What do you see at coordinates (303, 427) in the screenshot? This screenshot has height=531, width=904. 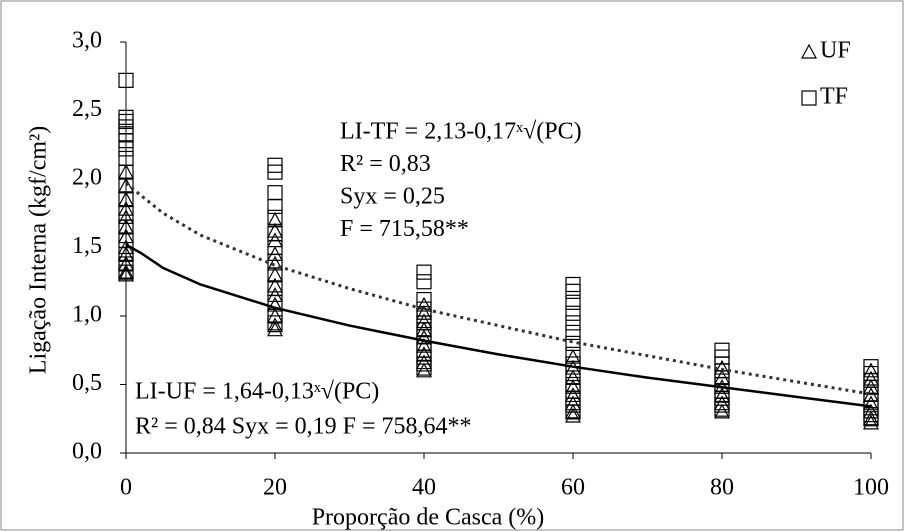 I see `annotation: R² = 0,84 Syx = 0,19 F = 758,64**` at bounding box center [303, 427].